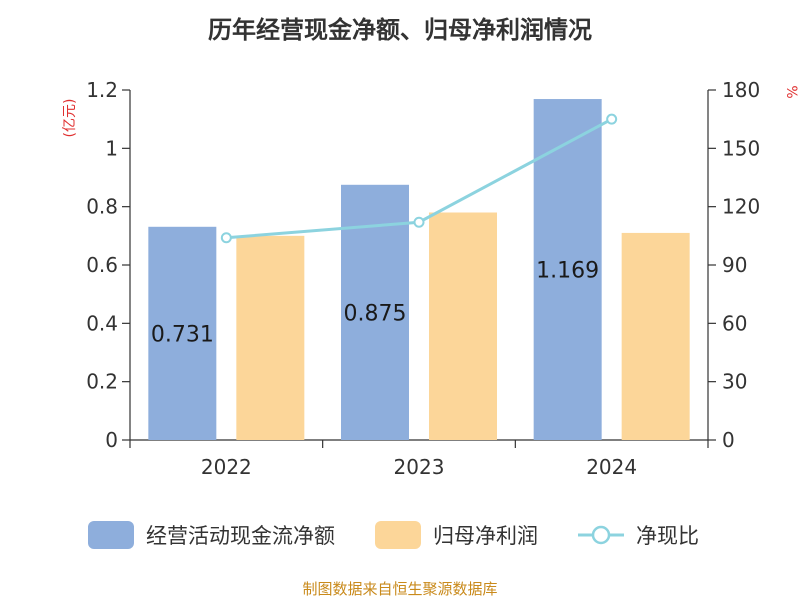 The width and height of the screenshot is (800, 604). I want to click on left-tick-label: 1, so click(111, 148).